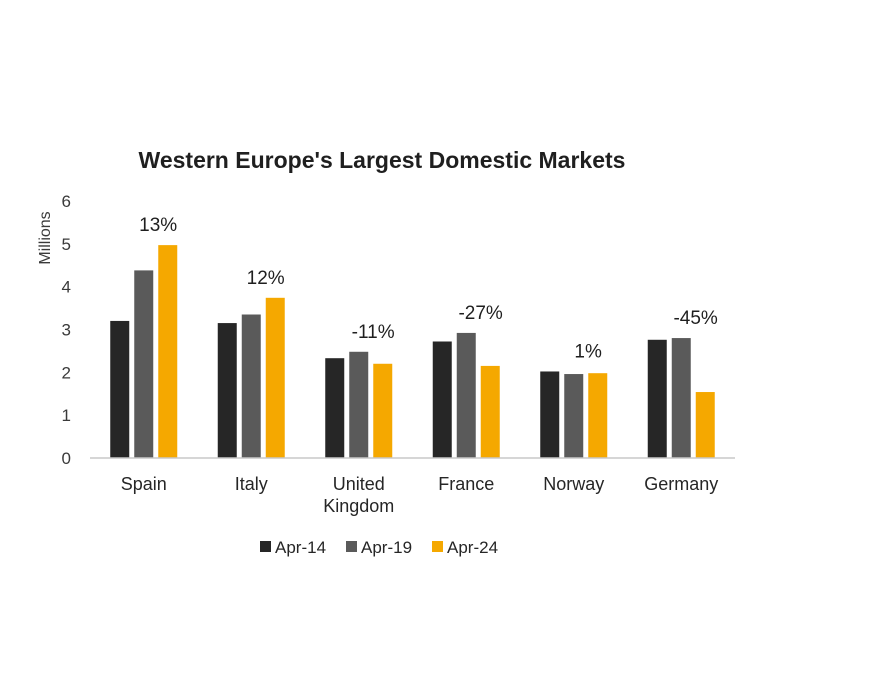 The height and width of the screenshot is (686, 881). What do you see at coordinates (120, 389) in the screenshot?
I see `bar-apr-14-spain` at bounding box center [120, 389].